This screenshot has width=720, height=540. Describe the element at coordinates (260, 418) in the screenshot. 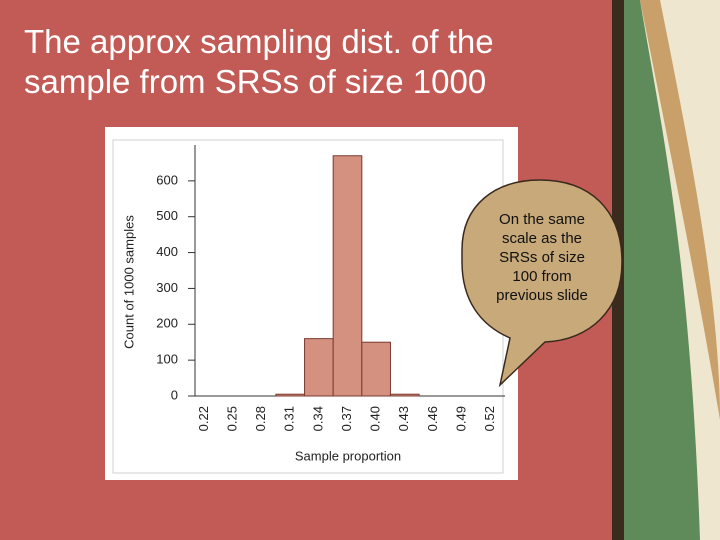

I see `x-tick-label: 0.28` at that location.